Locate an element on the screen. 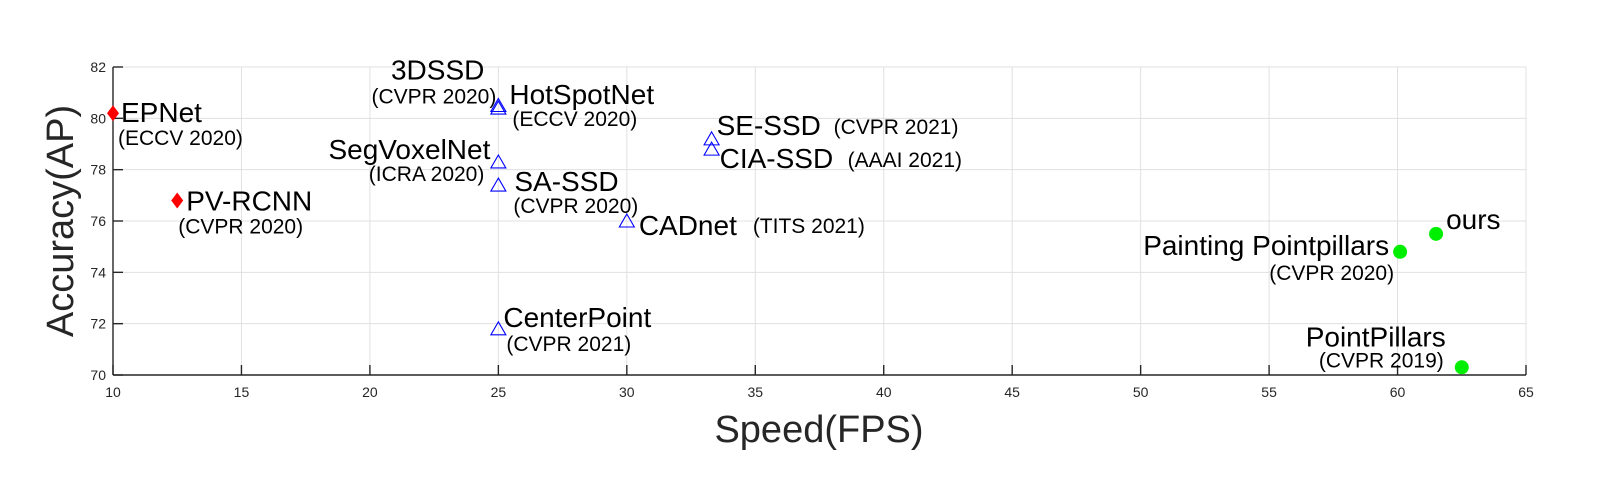  data-point: SA-SSD(CVPR 2020) is located at coordinates (563, 192).